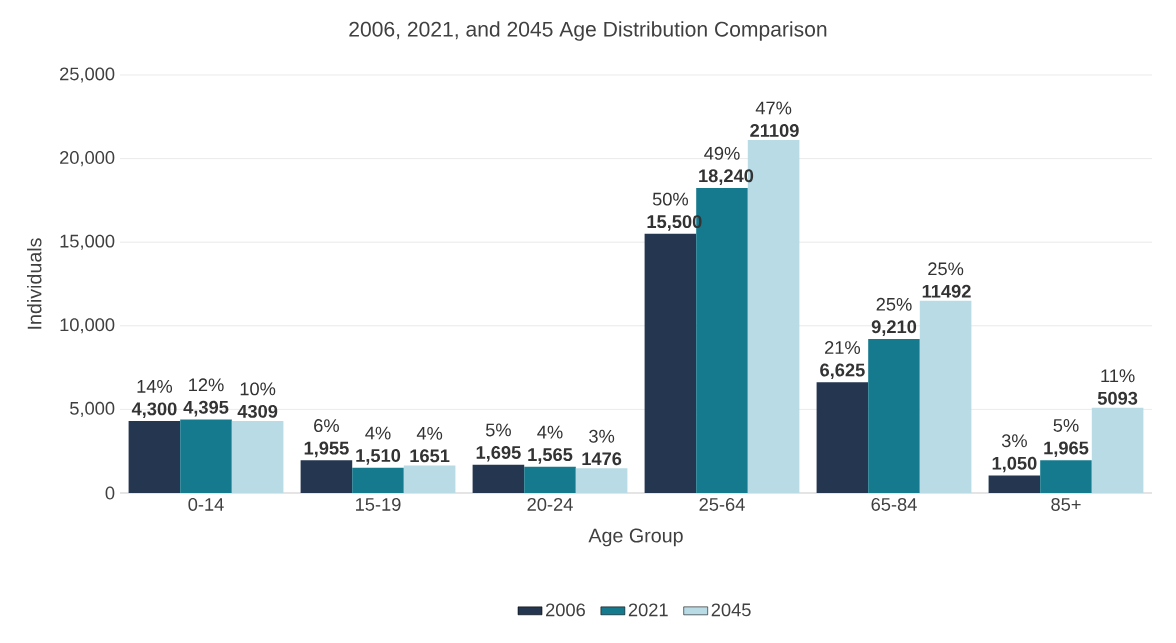 The width and height of the screenshot is (1176, 643). Describe the element at coordinates (87, 159) in the screenshot. I see `y-tick-label: 20,000` at that location.